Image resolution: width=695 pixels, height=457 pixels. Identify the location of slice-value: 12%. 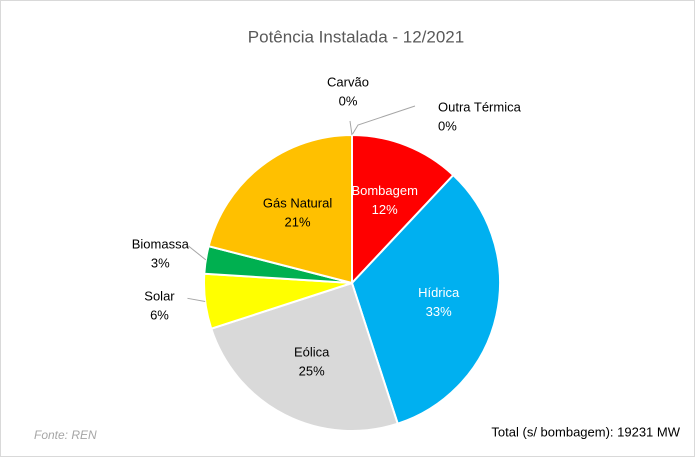
(385, 209).